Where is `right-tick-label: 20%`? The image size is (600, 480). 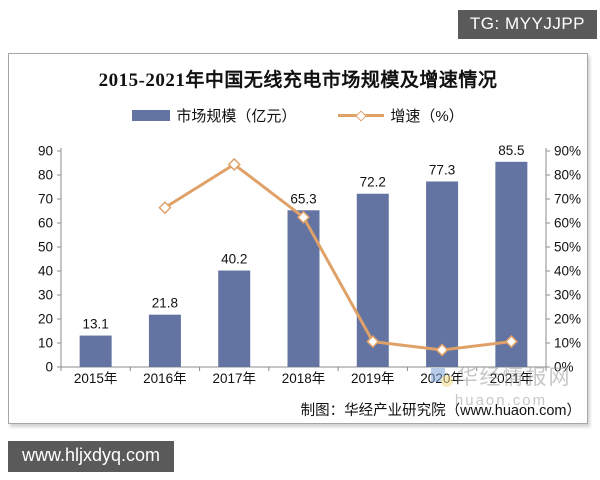 right-tick-label: 20% is located at coordinates (567, 319).